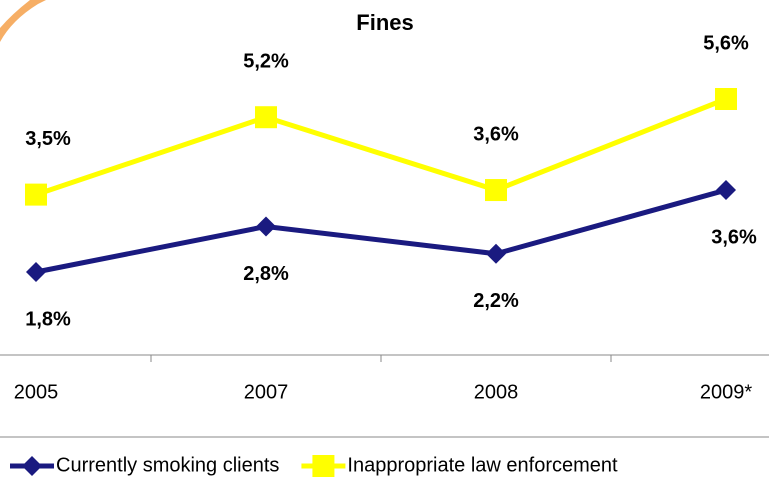  I want to click on legend-label: Inappropriate law enforcement, so click(482, 465).